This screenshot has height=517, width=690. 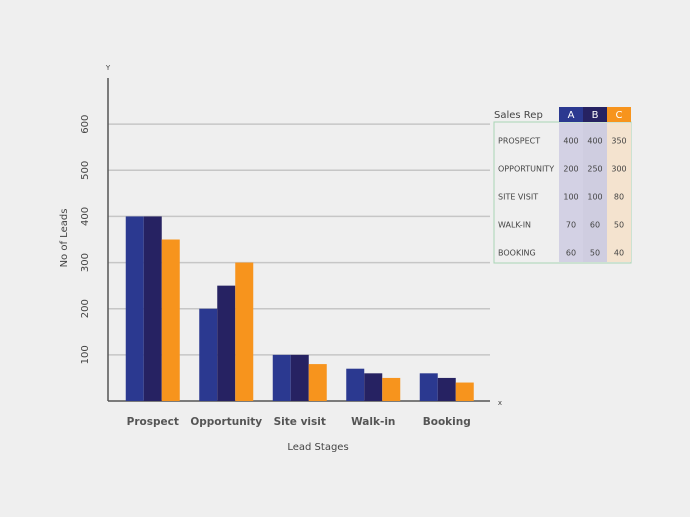 I want to click on table-cell: 250, so click(x=594, y=169).